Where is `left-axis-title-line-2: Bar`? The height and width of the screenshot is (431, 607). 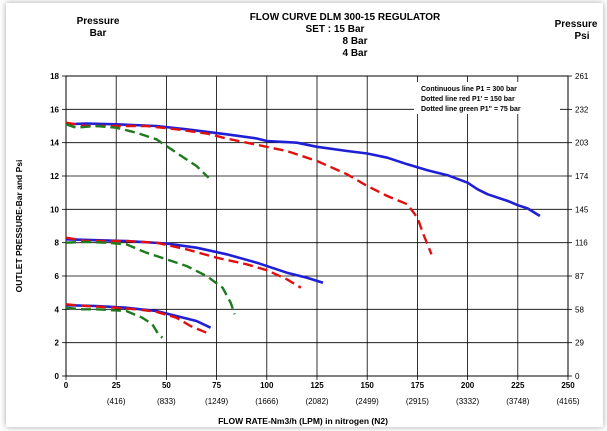
left-axis-title-line-2: Bar is located at coordinates (98, 33).